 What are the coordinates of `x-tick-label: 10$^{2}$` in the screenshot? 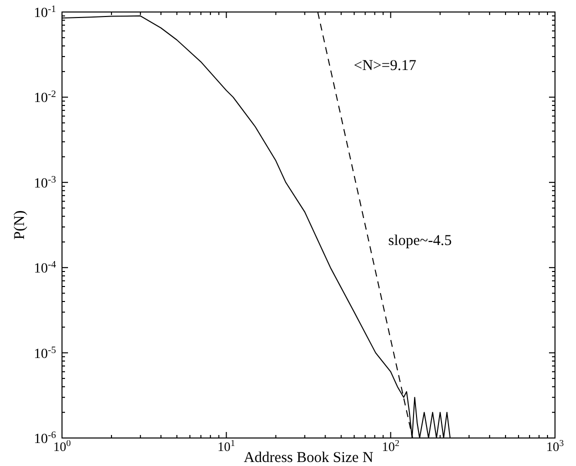 It's located at (391, 446).